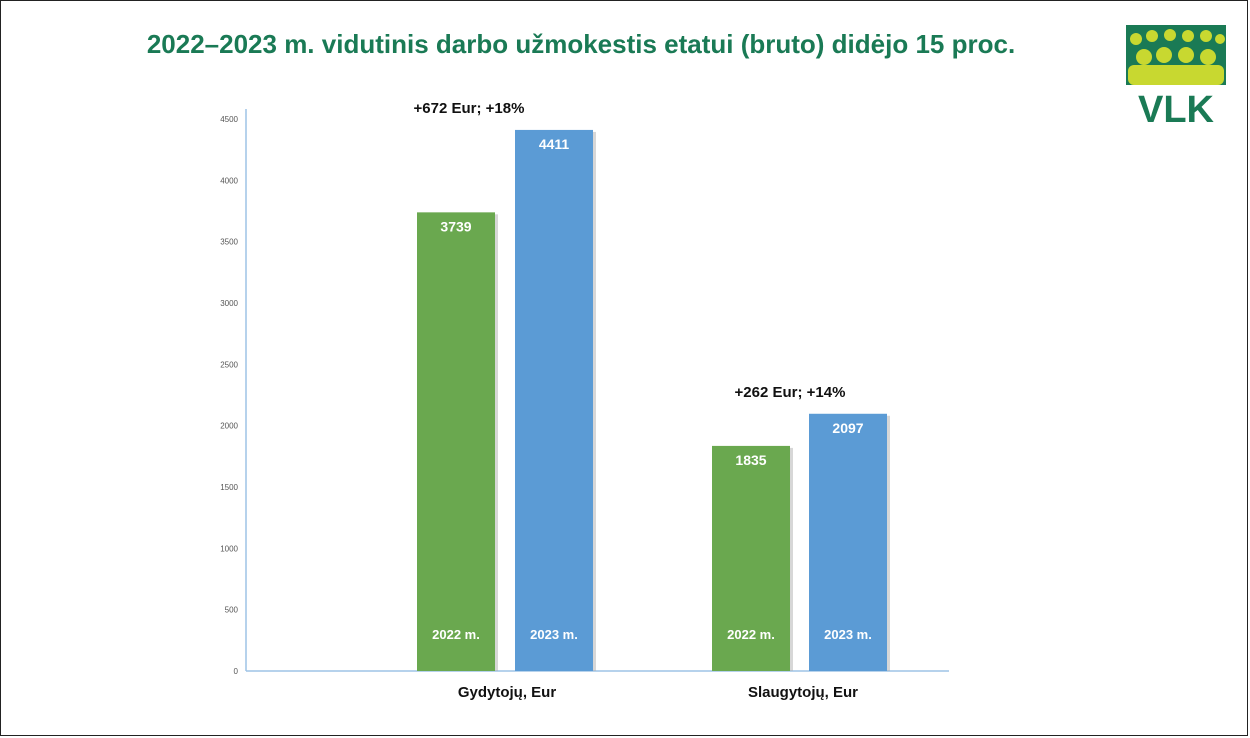 Image resolution: width=1250 pixels, height=738 pixels. I want to click on y-tick-label: 0, so click(236, 671).